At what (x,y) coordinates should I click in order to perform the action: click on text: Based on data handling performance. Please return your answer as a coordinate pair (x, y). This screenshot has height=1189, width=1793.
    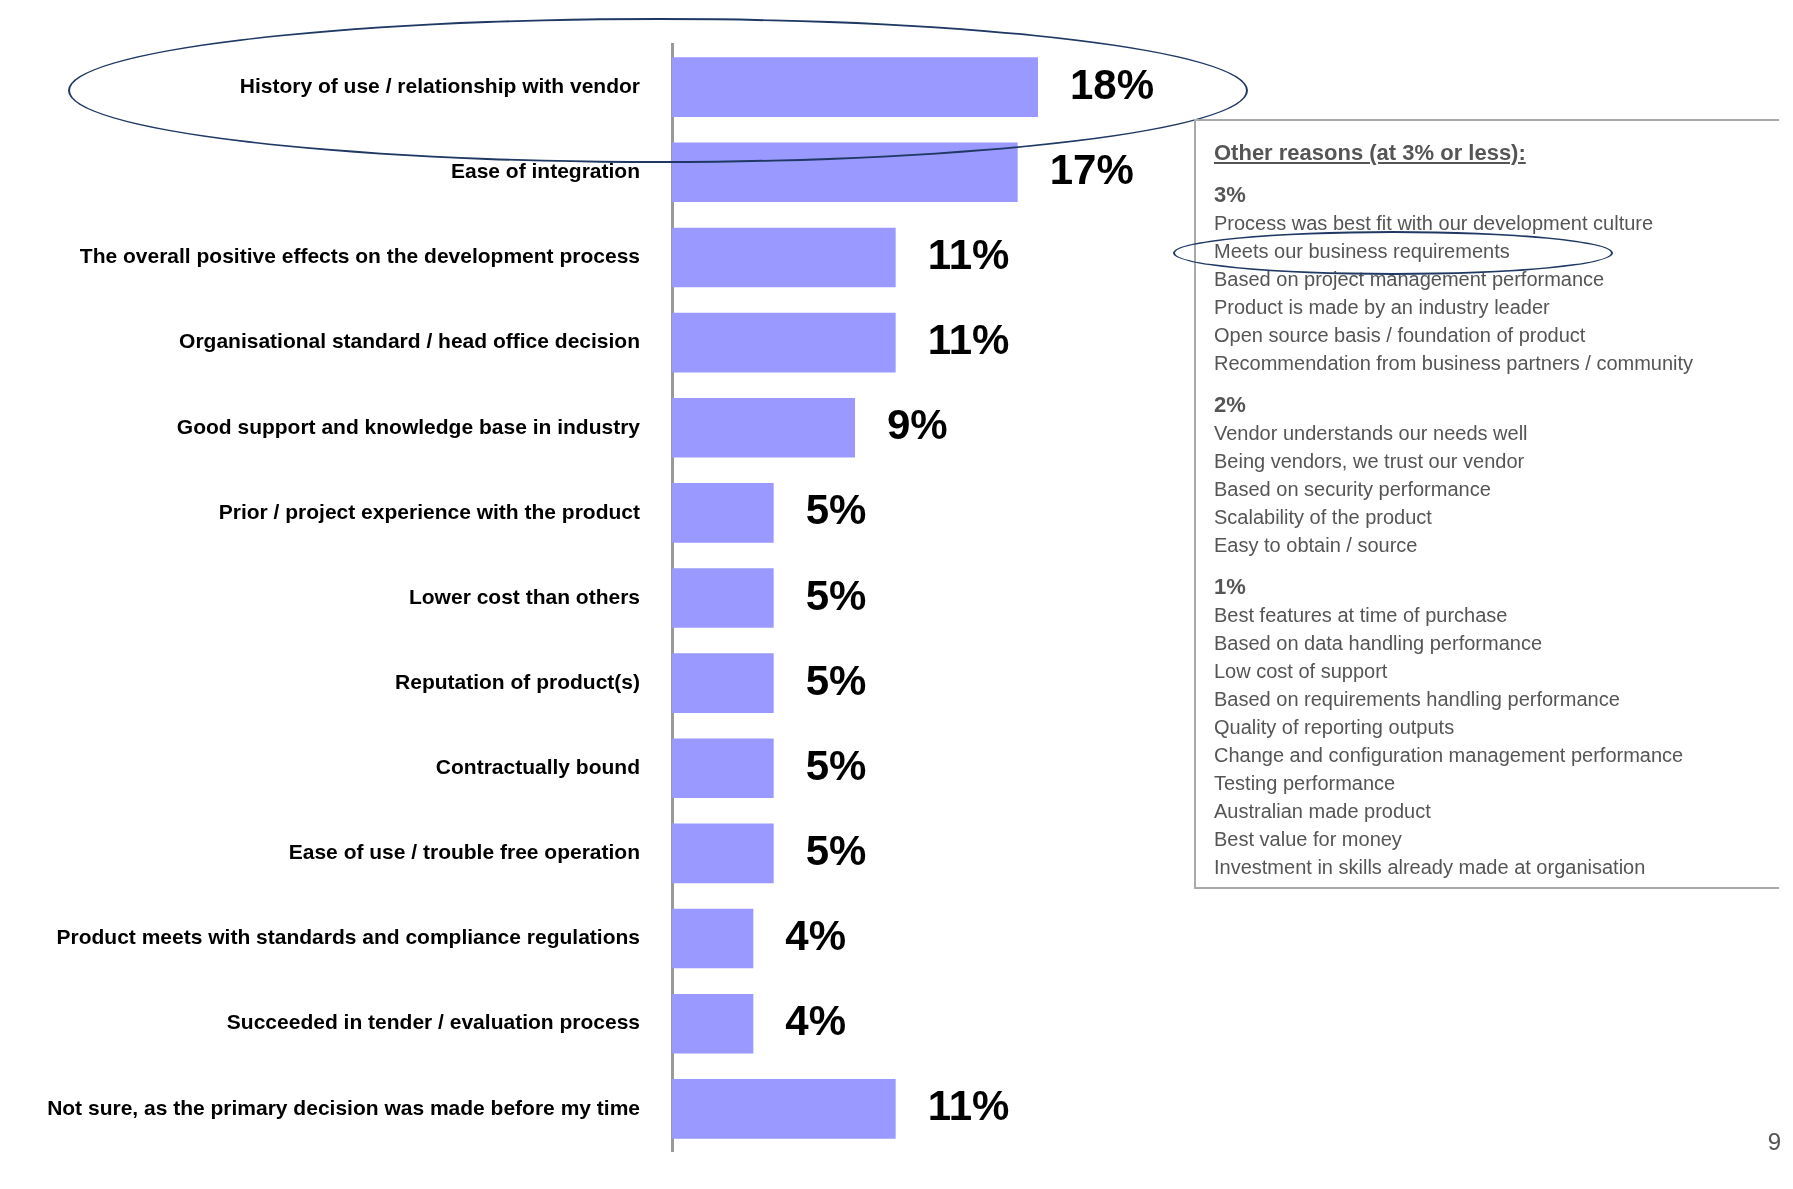
    Looking at the image, I should click on (1378, 643).